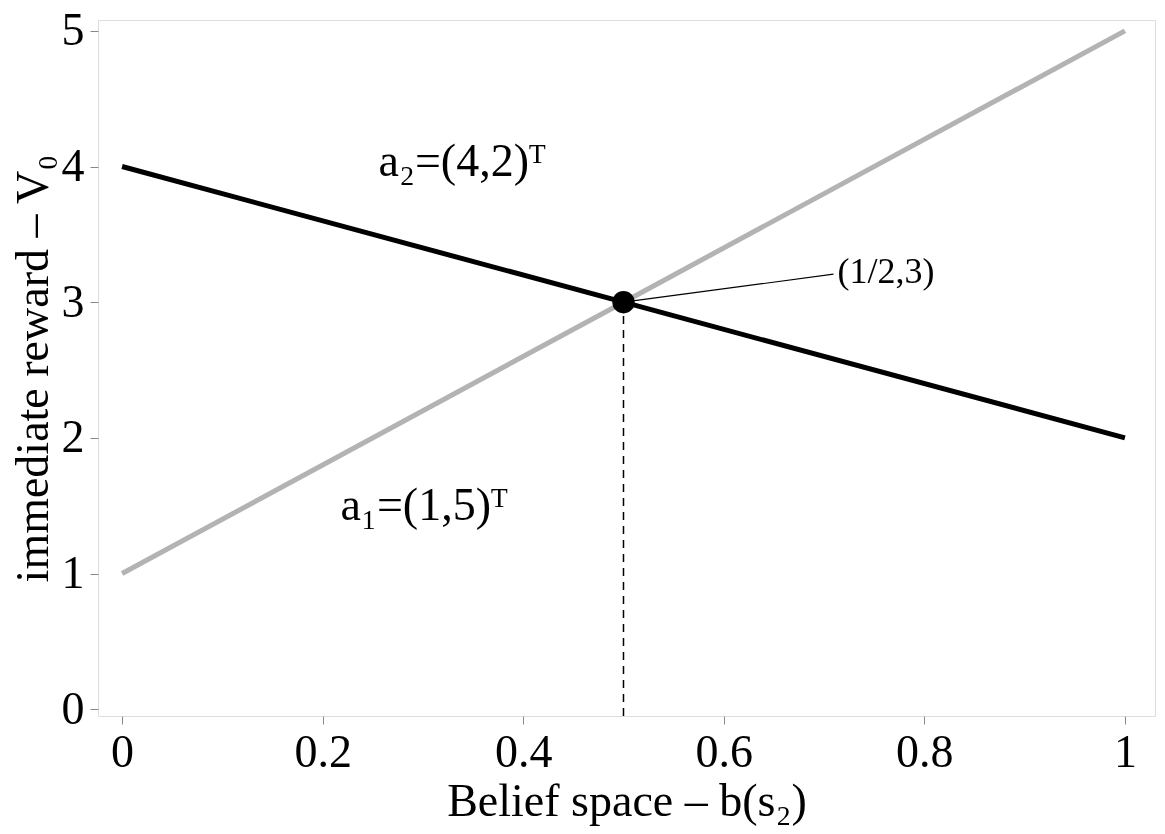 The image size is (1165, 834). What do you see at coordinates (523, 751) in the screenshot?
I see `x-tick-label: 0.4` at bounding box center [523, 751].